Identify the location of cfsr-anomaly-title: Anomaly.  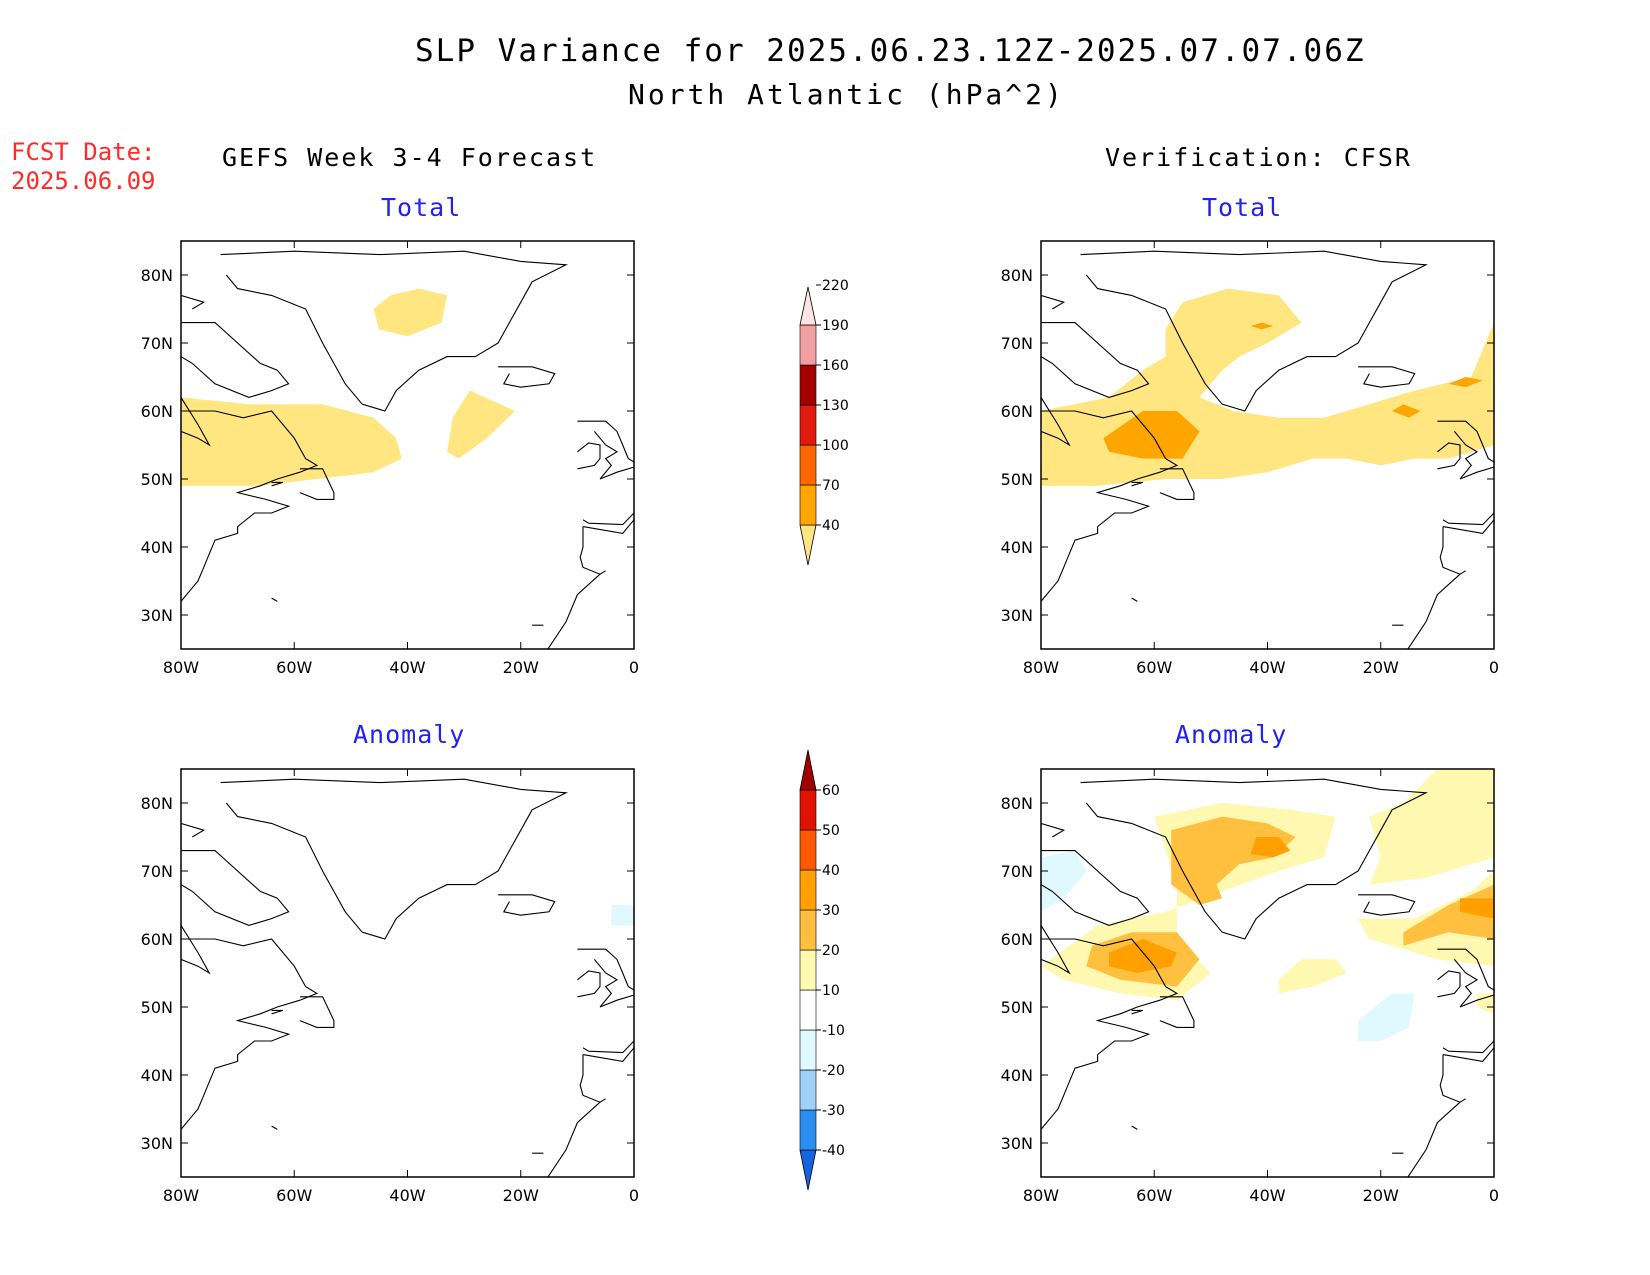
(1231, 734).